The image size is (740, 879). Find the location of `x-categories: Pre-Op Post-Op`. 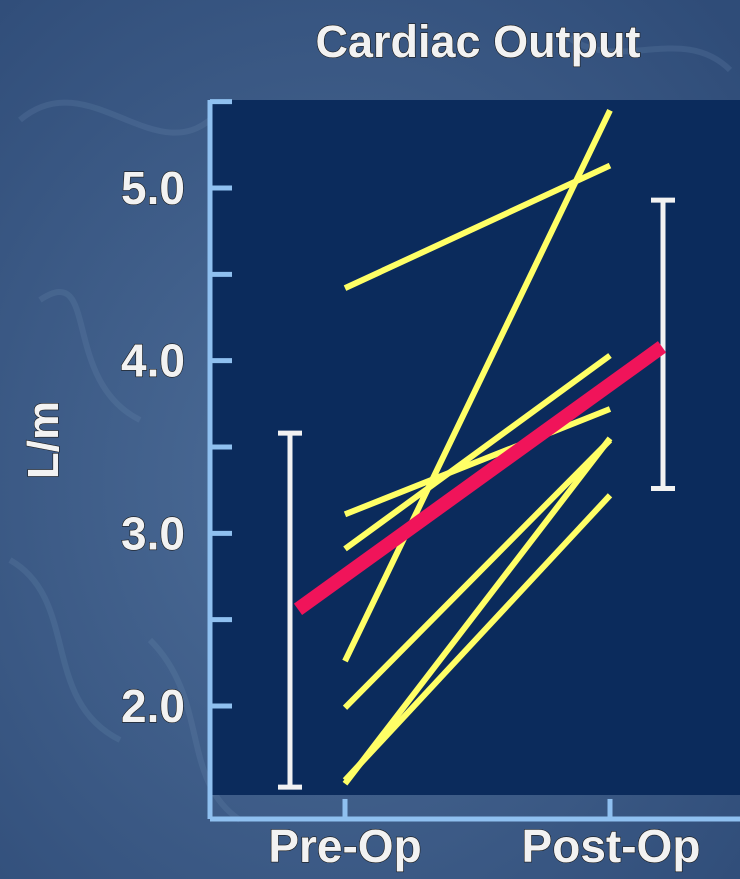

x-categories: Pre-Op Post-Op is located at coordinates (484, 835).